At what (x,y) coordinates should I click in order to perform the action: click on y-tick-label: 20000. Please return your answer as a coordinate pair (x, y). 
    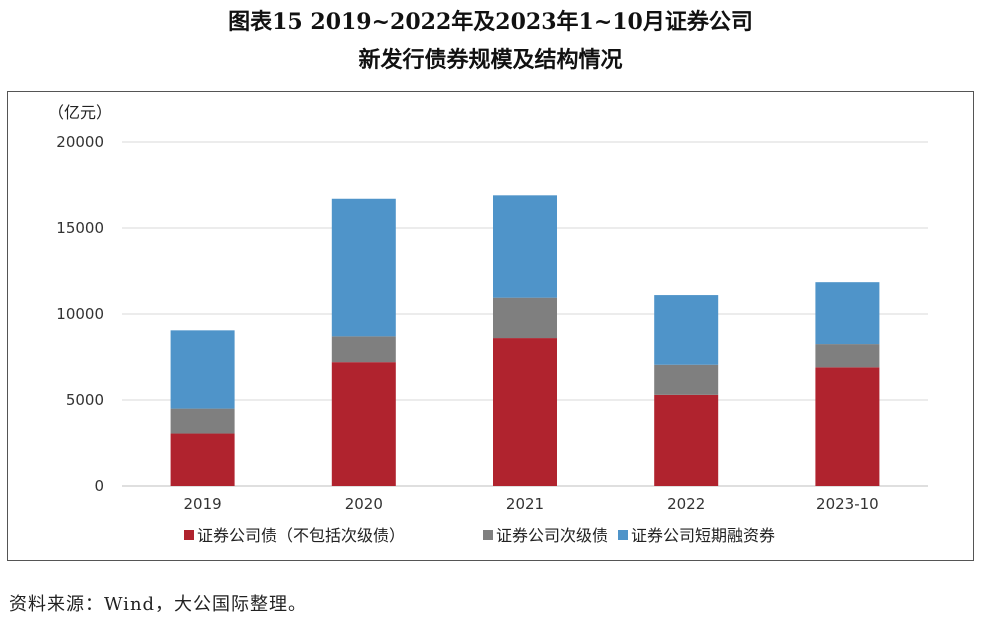
    Looking at the image, I should click on (80, 142).